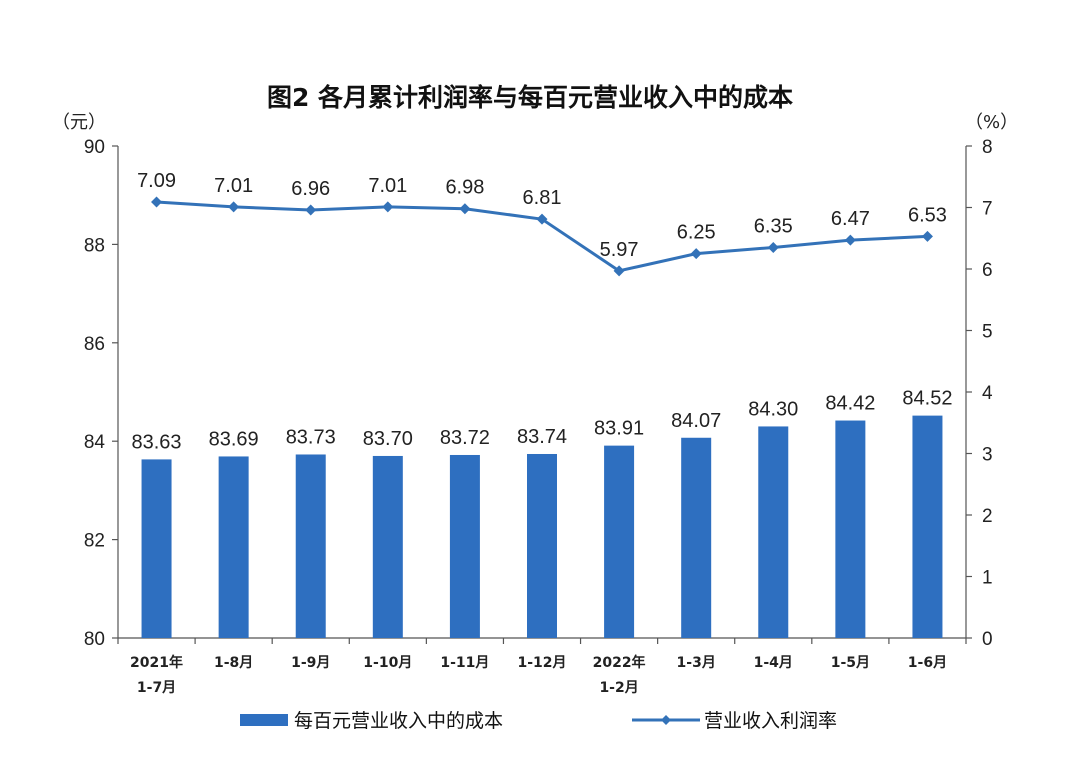 The height and width of the screenshot is (771, 1080). I want to click on x-tick-label: 1-10月, so click(387, 663).